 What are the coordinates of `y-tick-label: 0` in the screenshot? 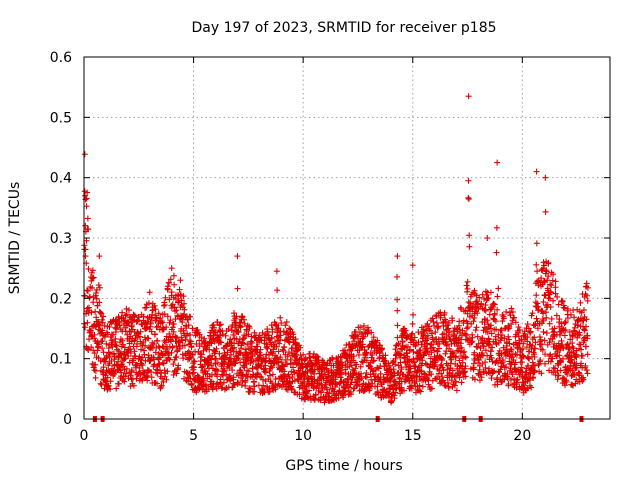 It's located at (67, 420).